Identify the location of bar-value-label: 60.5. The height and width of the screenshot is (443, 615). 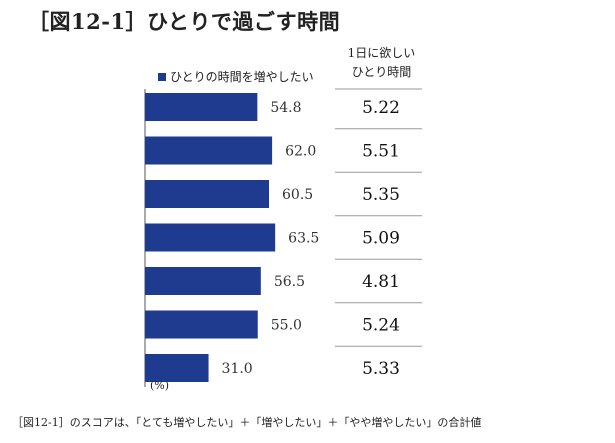
(297, 195).